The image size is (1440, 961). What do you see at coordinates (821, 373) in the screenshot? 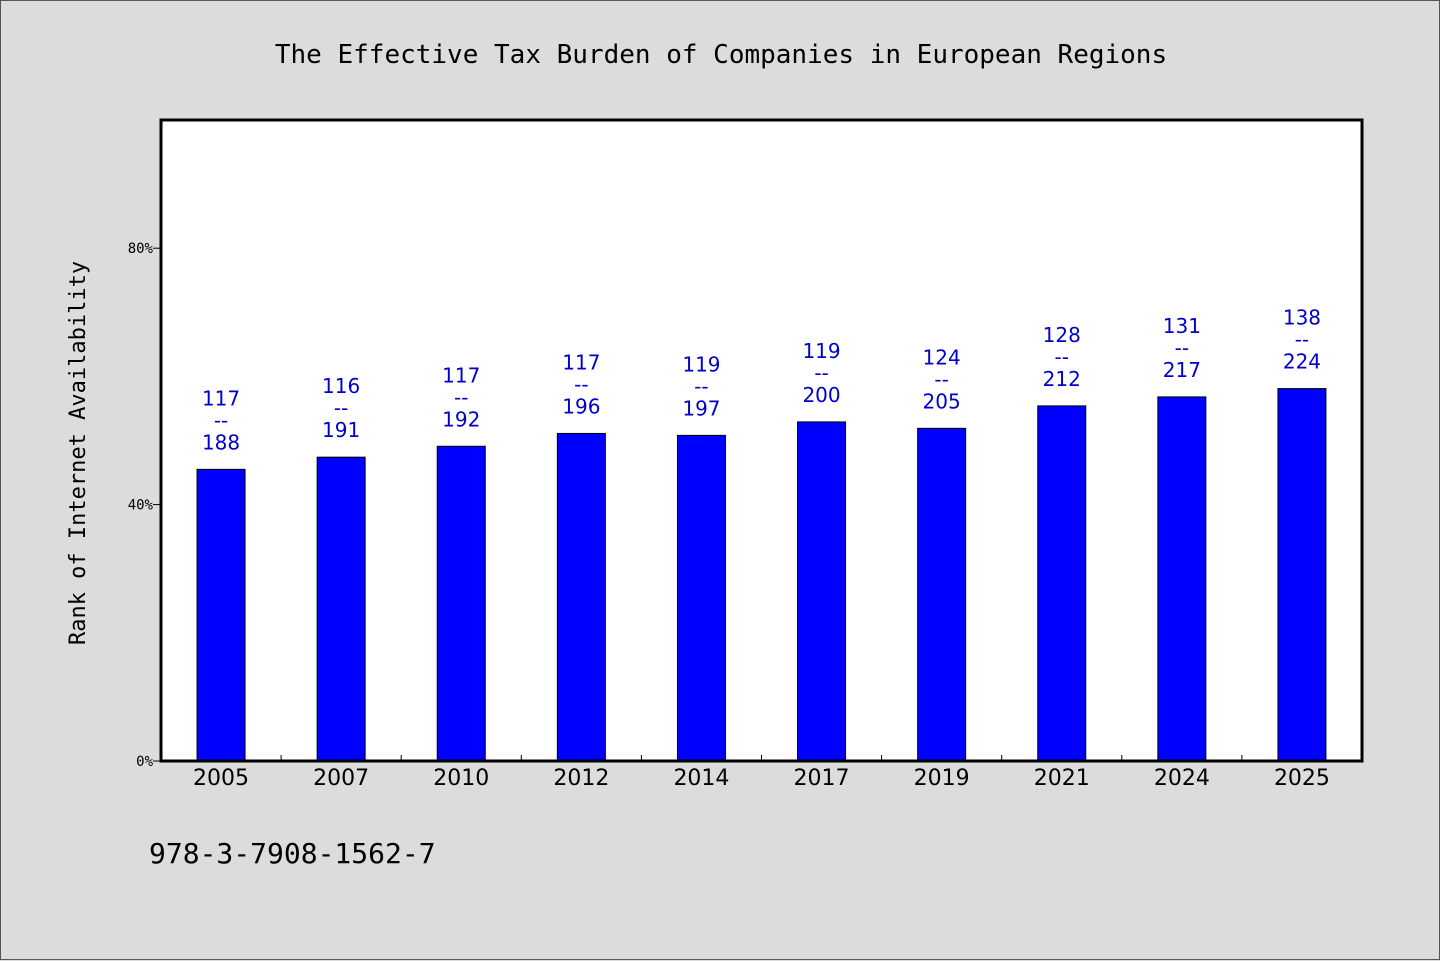
I see `data-label-2017-1: --` at bounding box center [821, 373].